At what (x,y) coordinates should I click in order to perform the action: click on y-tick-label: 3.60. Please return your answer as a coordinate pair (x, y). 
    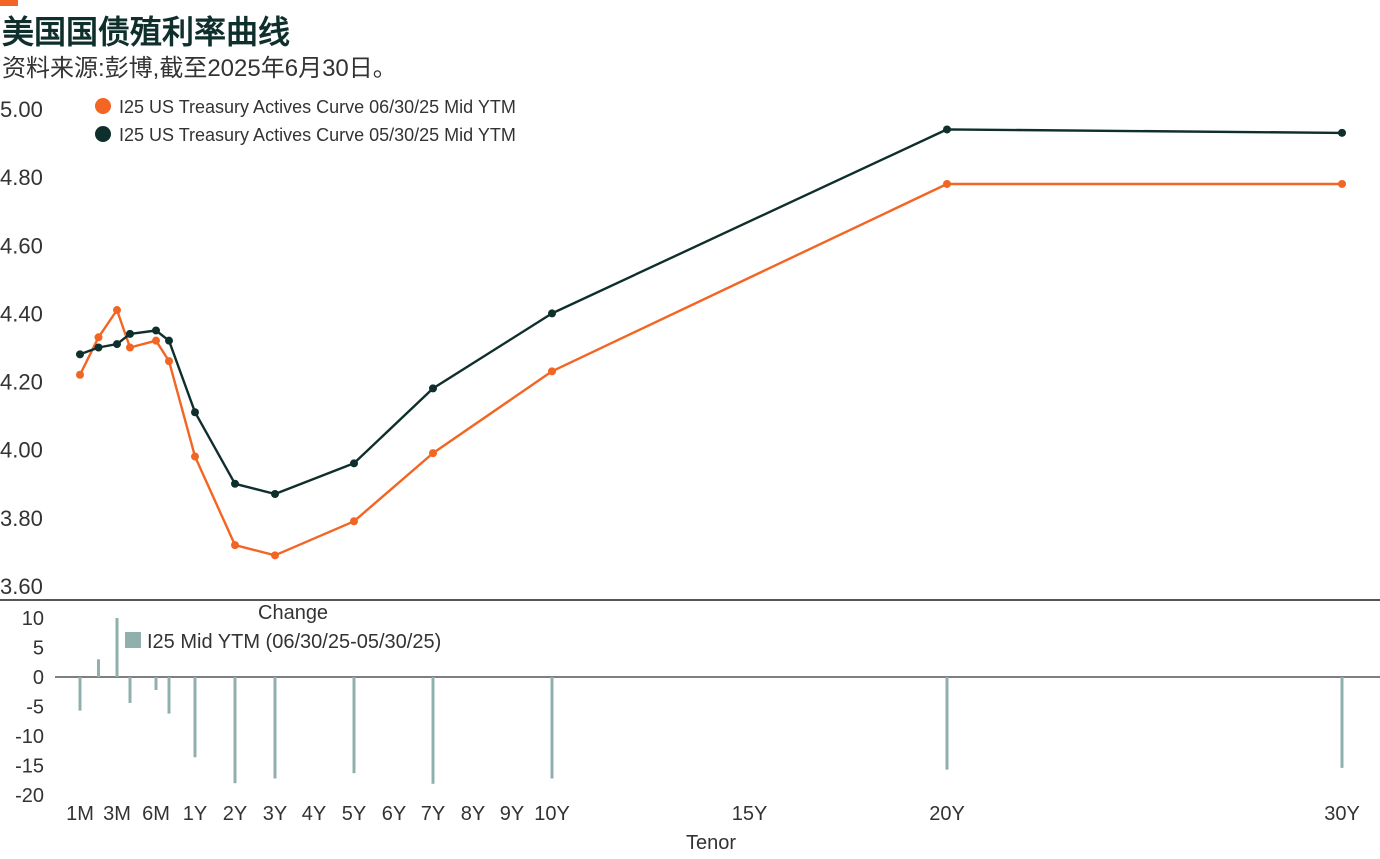
    Looking at the image, I should click on (21, 586).